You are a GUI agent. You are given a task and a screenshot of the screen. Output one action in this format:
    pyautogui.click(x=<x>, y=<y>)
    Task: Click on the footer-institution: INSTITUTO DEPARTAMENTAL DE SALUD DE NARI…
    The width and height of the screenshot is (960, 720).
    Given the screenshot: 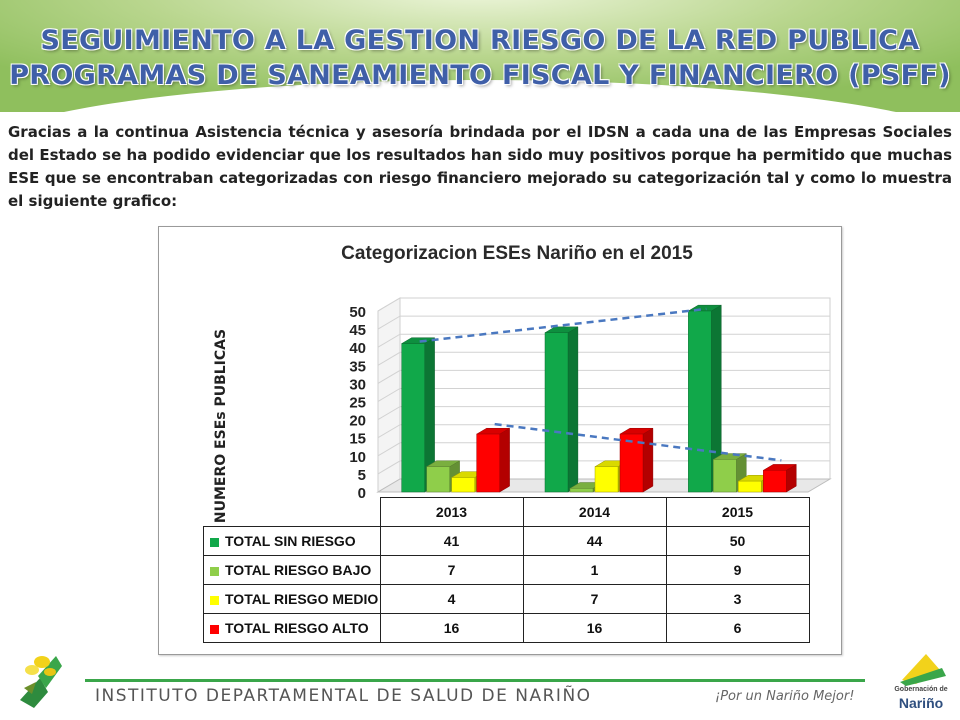 What is the action you would take?
    pyautogui.click(x=343, y=696)
    